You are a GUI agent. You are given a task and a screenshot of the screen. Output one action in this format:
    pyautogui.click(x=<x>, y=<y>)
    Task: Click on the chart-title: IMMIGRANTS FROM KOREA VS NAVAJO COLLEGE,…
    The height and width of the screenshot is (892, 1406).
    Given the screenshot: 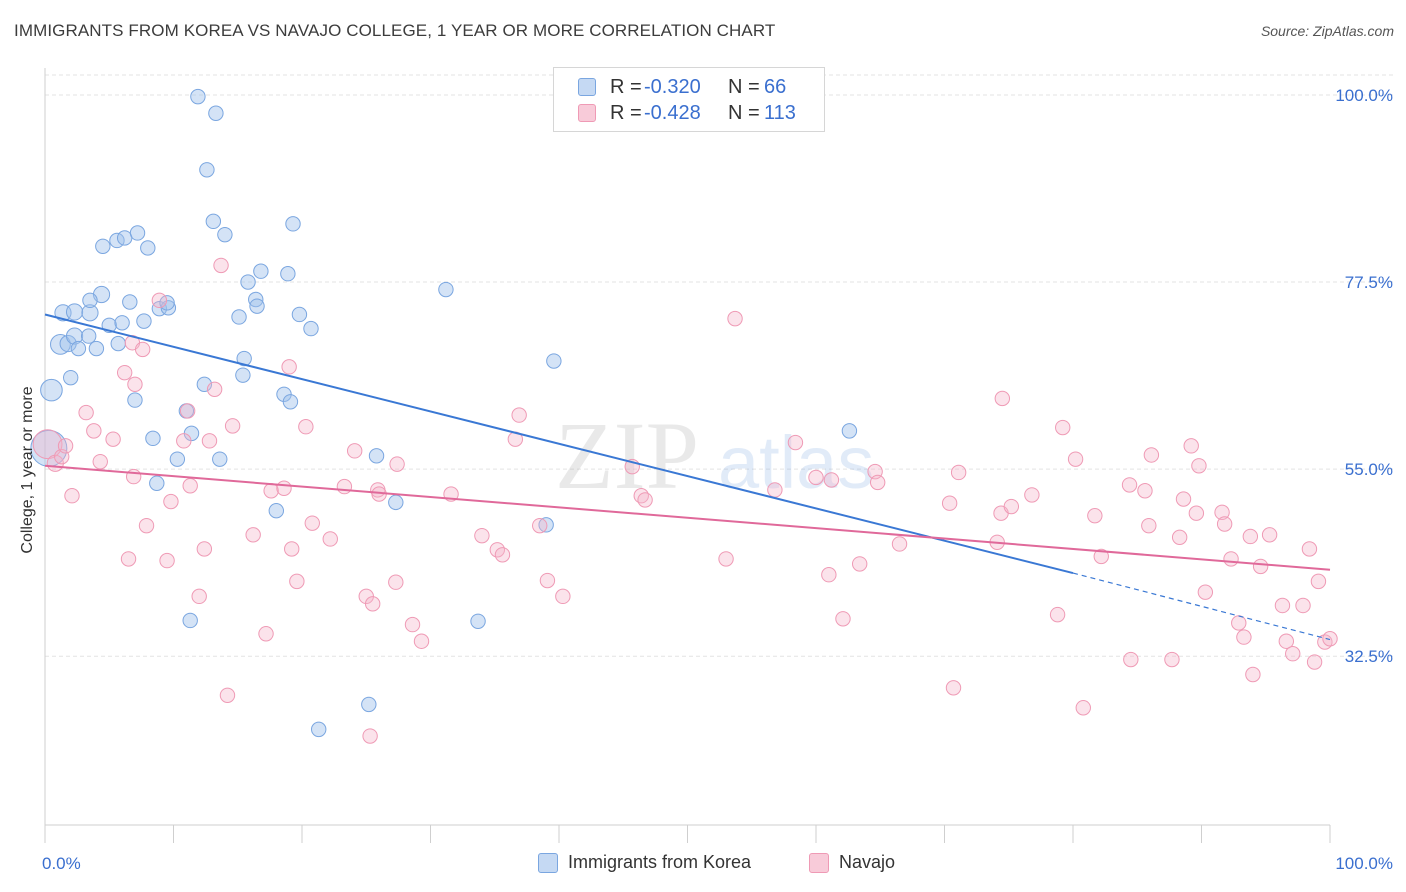 What is the action you would take?
    pyautogui.click(x=395, y=30)
    